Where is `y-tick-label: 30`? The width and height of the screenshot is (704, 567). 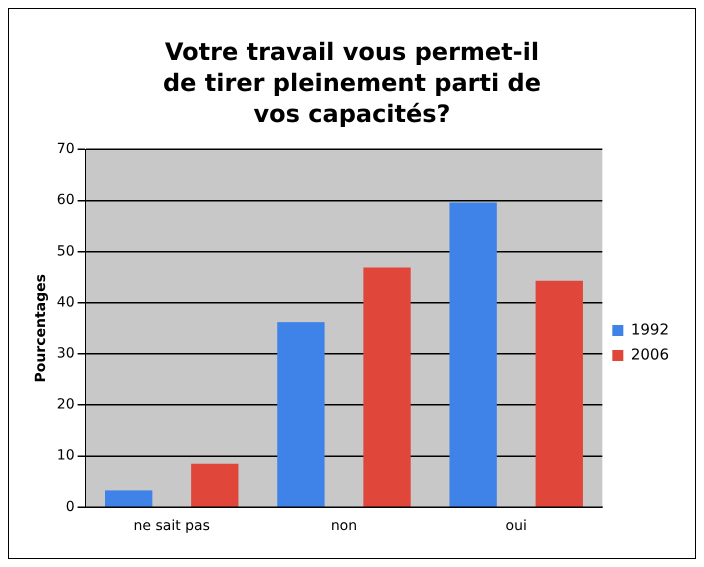
y-tick-label: 30 is located at coordinates (65, 354).